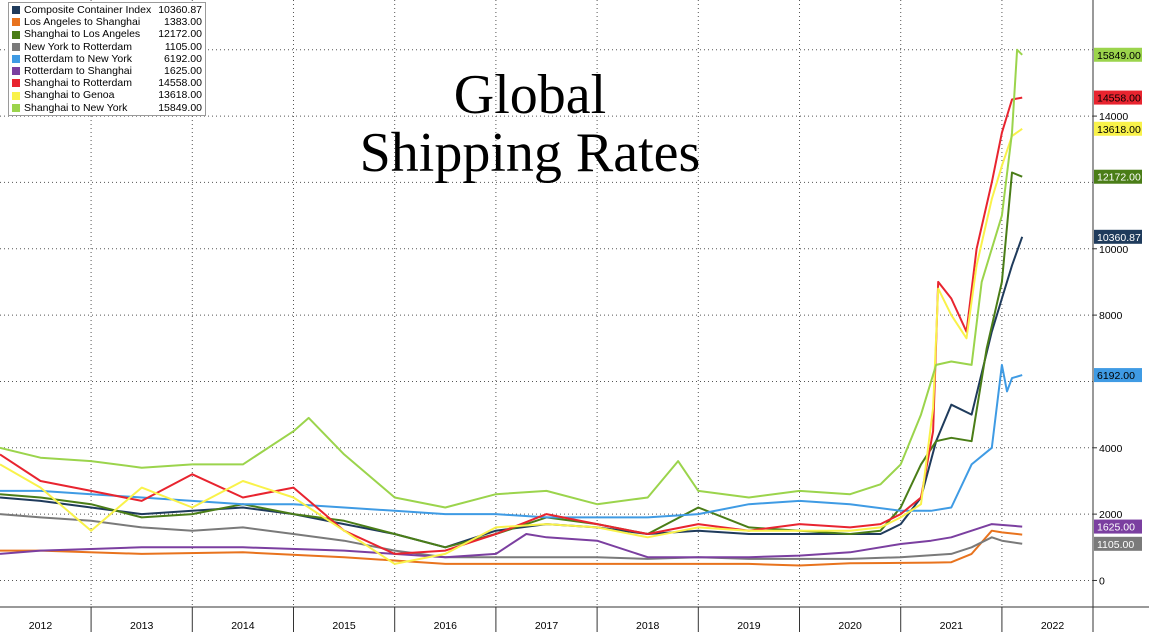 Image resolution: width=1149 pixels, height=632 pixels. I want to click on y-tick-label: 10000, so click(1113, 250).